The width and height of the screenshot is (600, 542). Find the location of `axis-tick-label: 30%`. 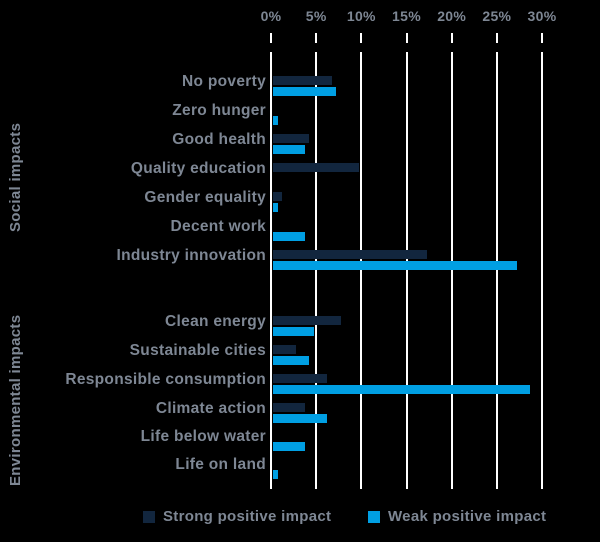

axis-tick-label: 30% is located at coordinates (542, 16).